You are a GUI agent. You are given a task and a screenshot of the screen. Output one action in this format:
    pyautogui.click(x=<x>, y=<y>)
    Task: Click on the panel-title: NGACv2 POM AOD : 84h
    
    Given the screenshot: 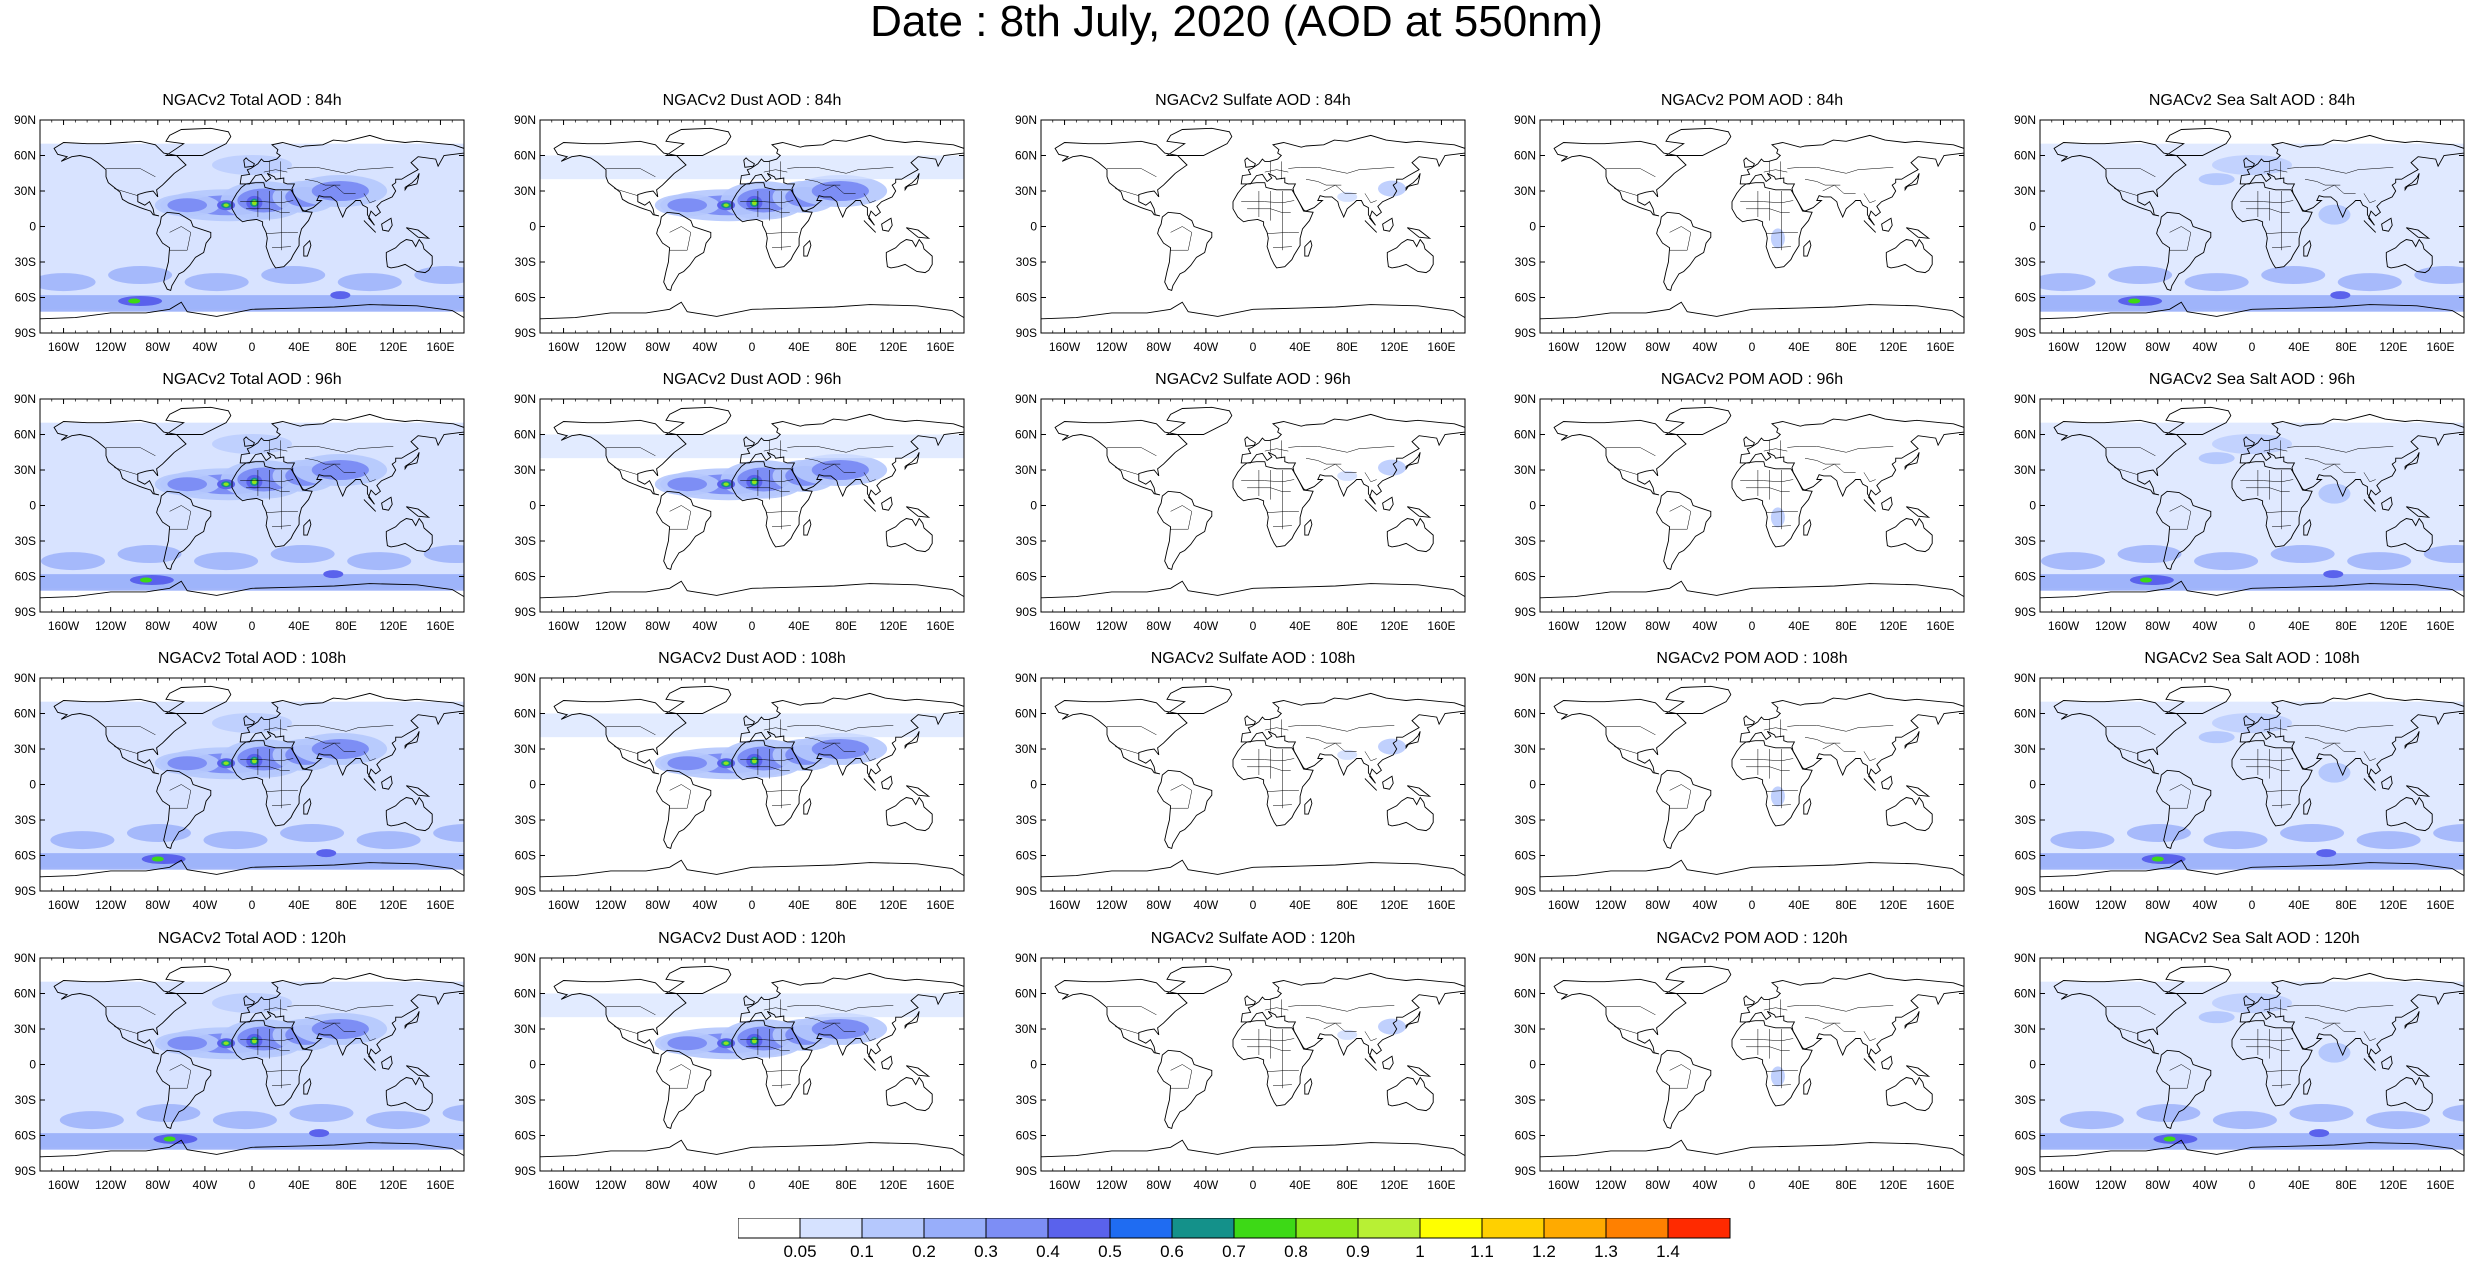 What is the action you would take?
    pyautogui.click(x=1752, y=100)
    